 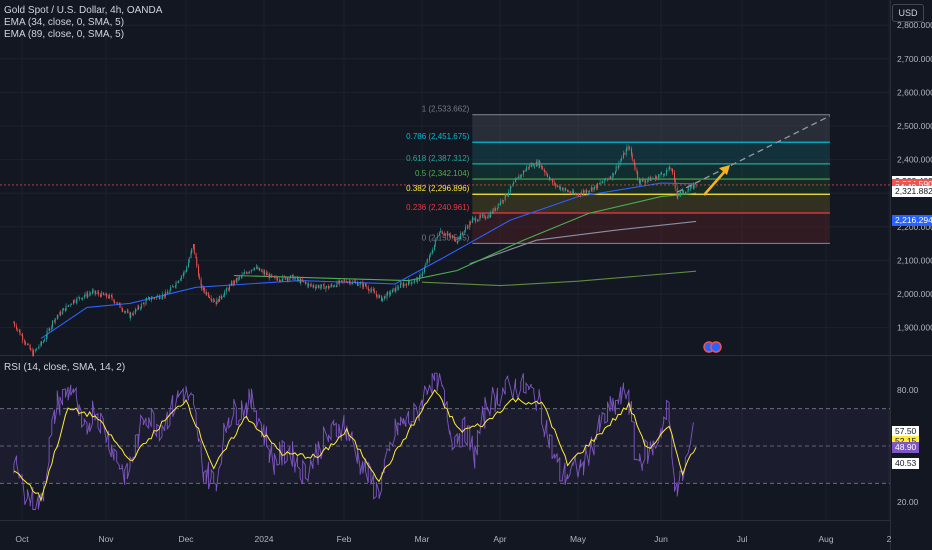 What do you see at coordinates (65, 367) in the screenshot?
I see `rsi-legend: RSI (14, close, SMA, 14, 2)` at bounding box center [65, 367].